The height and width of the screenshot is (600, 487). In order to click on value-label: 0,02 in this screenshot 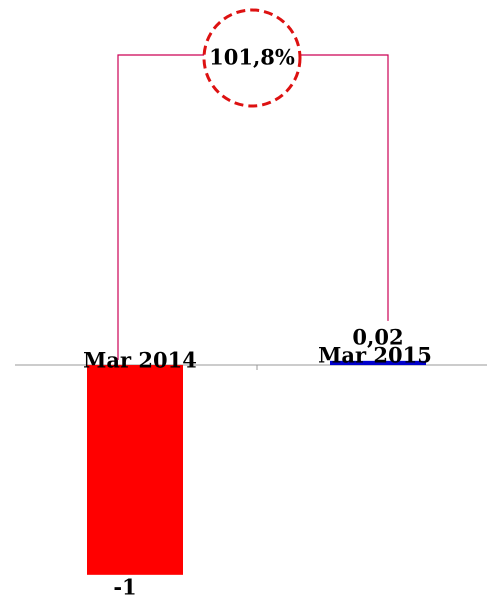, I will do `click(377, 336)`.